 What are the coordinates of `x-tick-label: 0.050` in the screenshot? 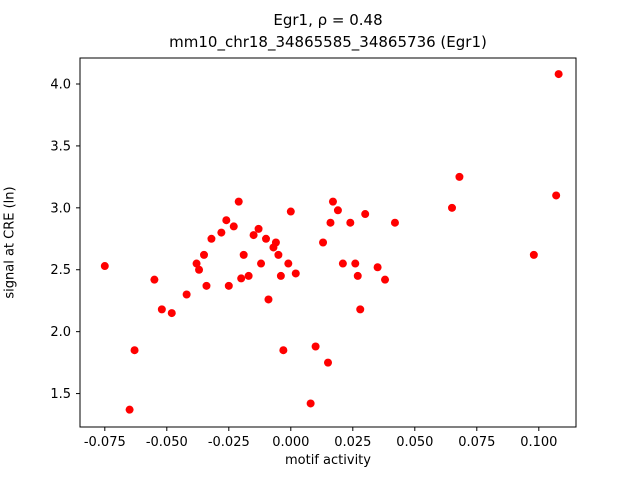 It's located at (414, 442).